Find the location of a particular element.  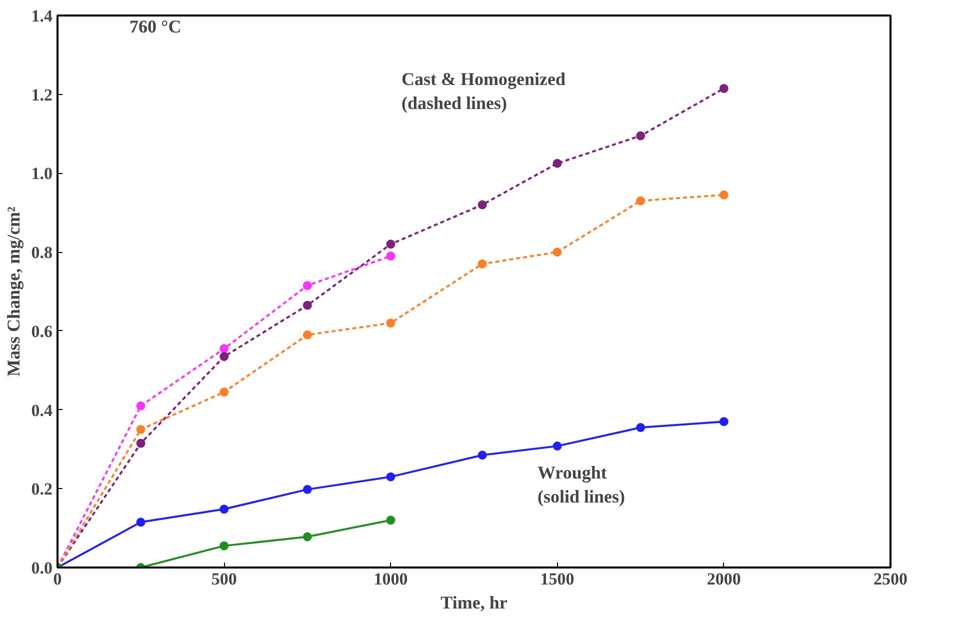

x-tick-label: 500 is located at coordinates (224, 579).